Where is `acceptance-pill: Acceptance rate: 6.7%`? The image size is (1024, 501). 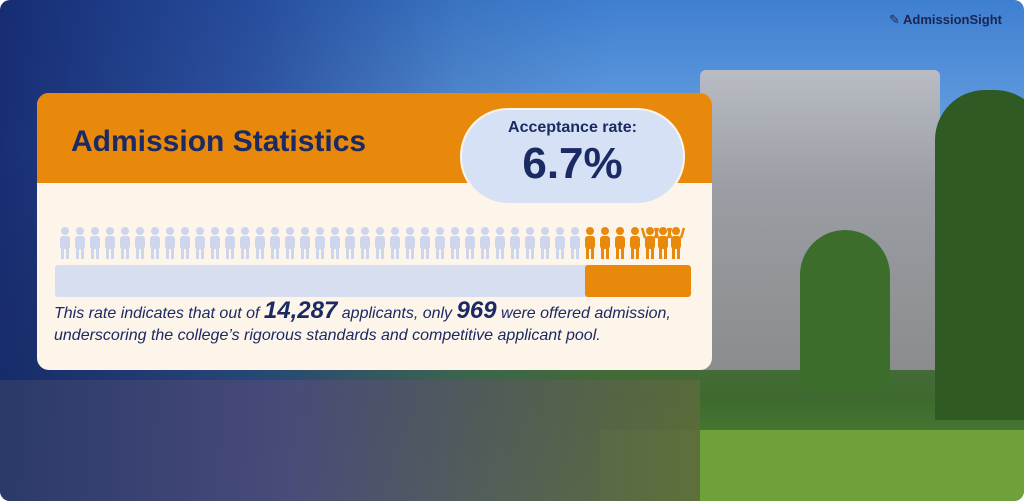 acceptance-pill: Acceptance rate: 6.7% is located at coordinates (572, 156).